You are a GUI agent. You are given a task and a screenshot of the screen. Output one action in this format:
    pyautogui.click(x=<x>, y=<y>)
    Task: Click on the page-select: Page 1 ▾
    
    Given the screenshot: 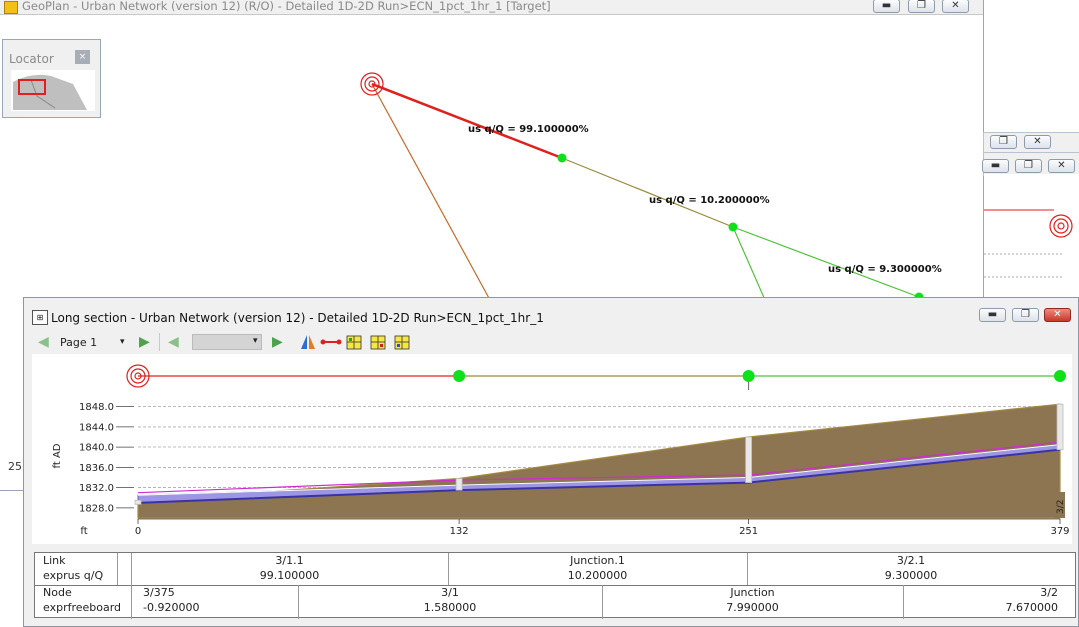 What is the action you would take?
    pyautogui.click(x=95, y=342)
    